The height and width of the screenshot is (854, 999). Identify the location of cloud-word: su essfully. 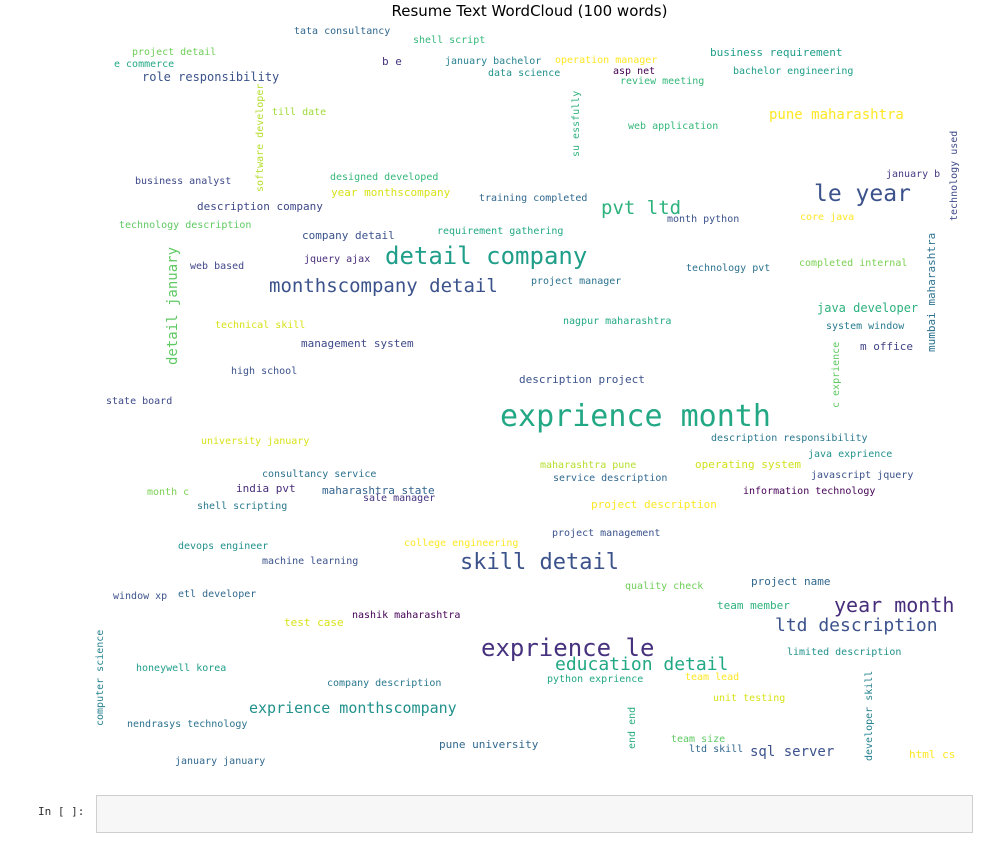
(576, 123).